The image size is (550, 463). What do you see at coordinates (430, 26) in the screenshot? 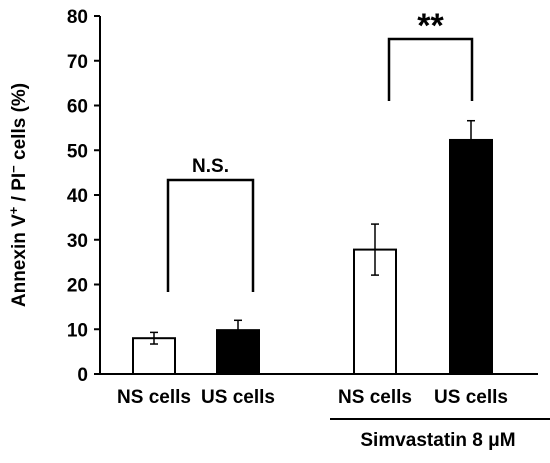
I see `significance-label: **` at bounding box center [430, 26].